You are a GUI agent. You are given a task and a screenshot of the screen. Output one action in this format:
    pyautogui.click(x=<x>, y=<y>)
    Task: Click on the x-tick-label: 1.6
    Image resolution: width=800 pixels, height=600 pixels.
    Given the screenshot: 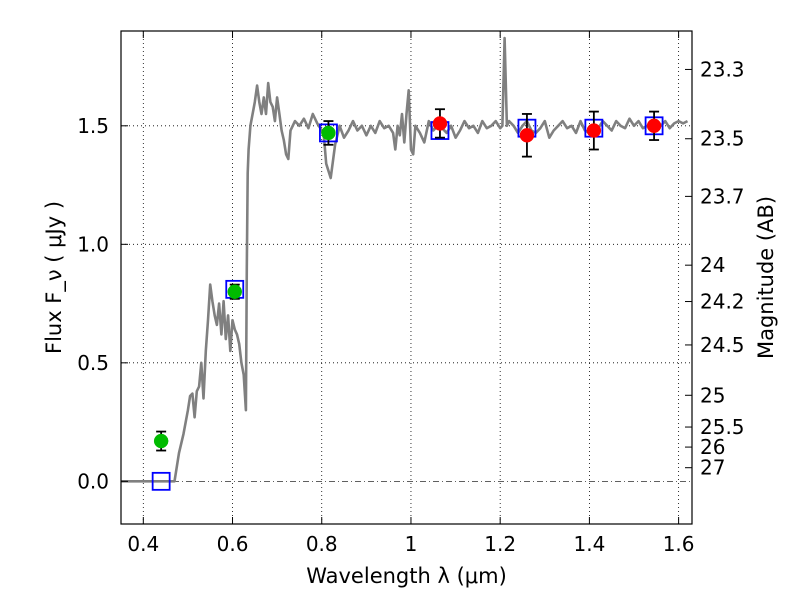 What is the action you would take?
    pyautogui.click(x=679, y=544)
    